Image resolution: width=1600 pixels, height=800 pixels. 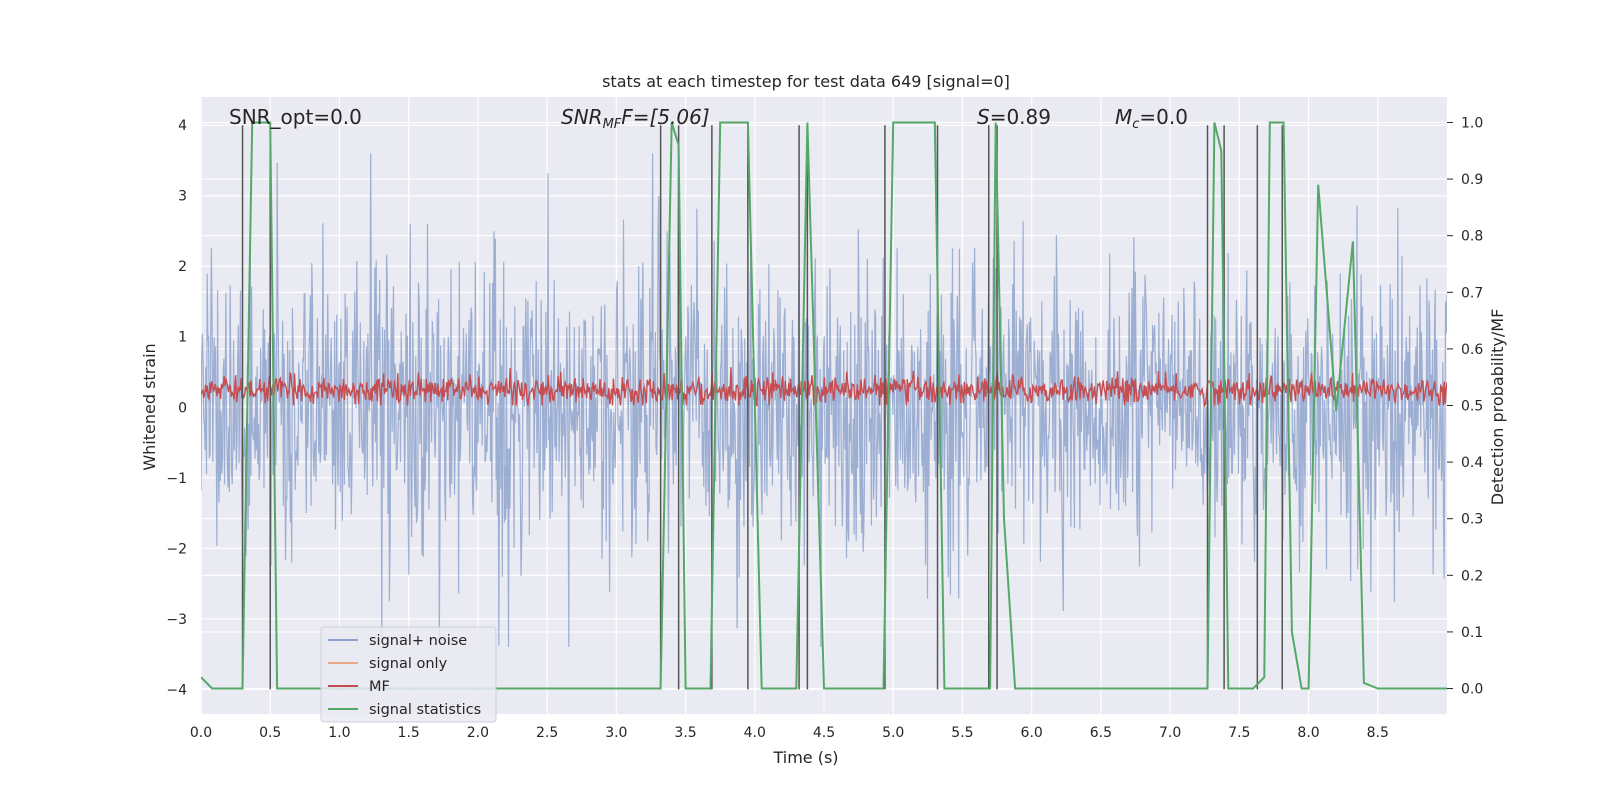 I want to click on annotation-snr-opt: SNR_opt=0.0, so click(x=295, y=117).